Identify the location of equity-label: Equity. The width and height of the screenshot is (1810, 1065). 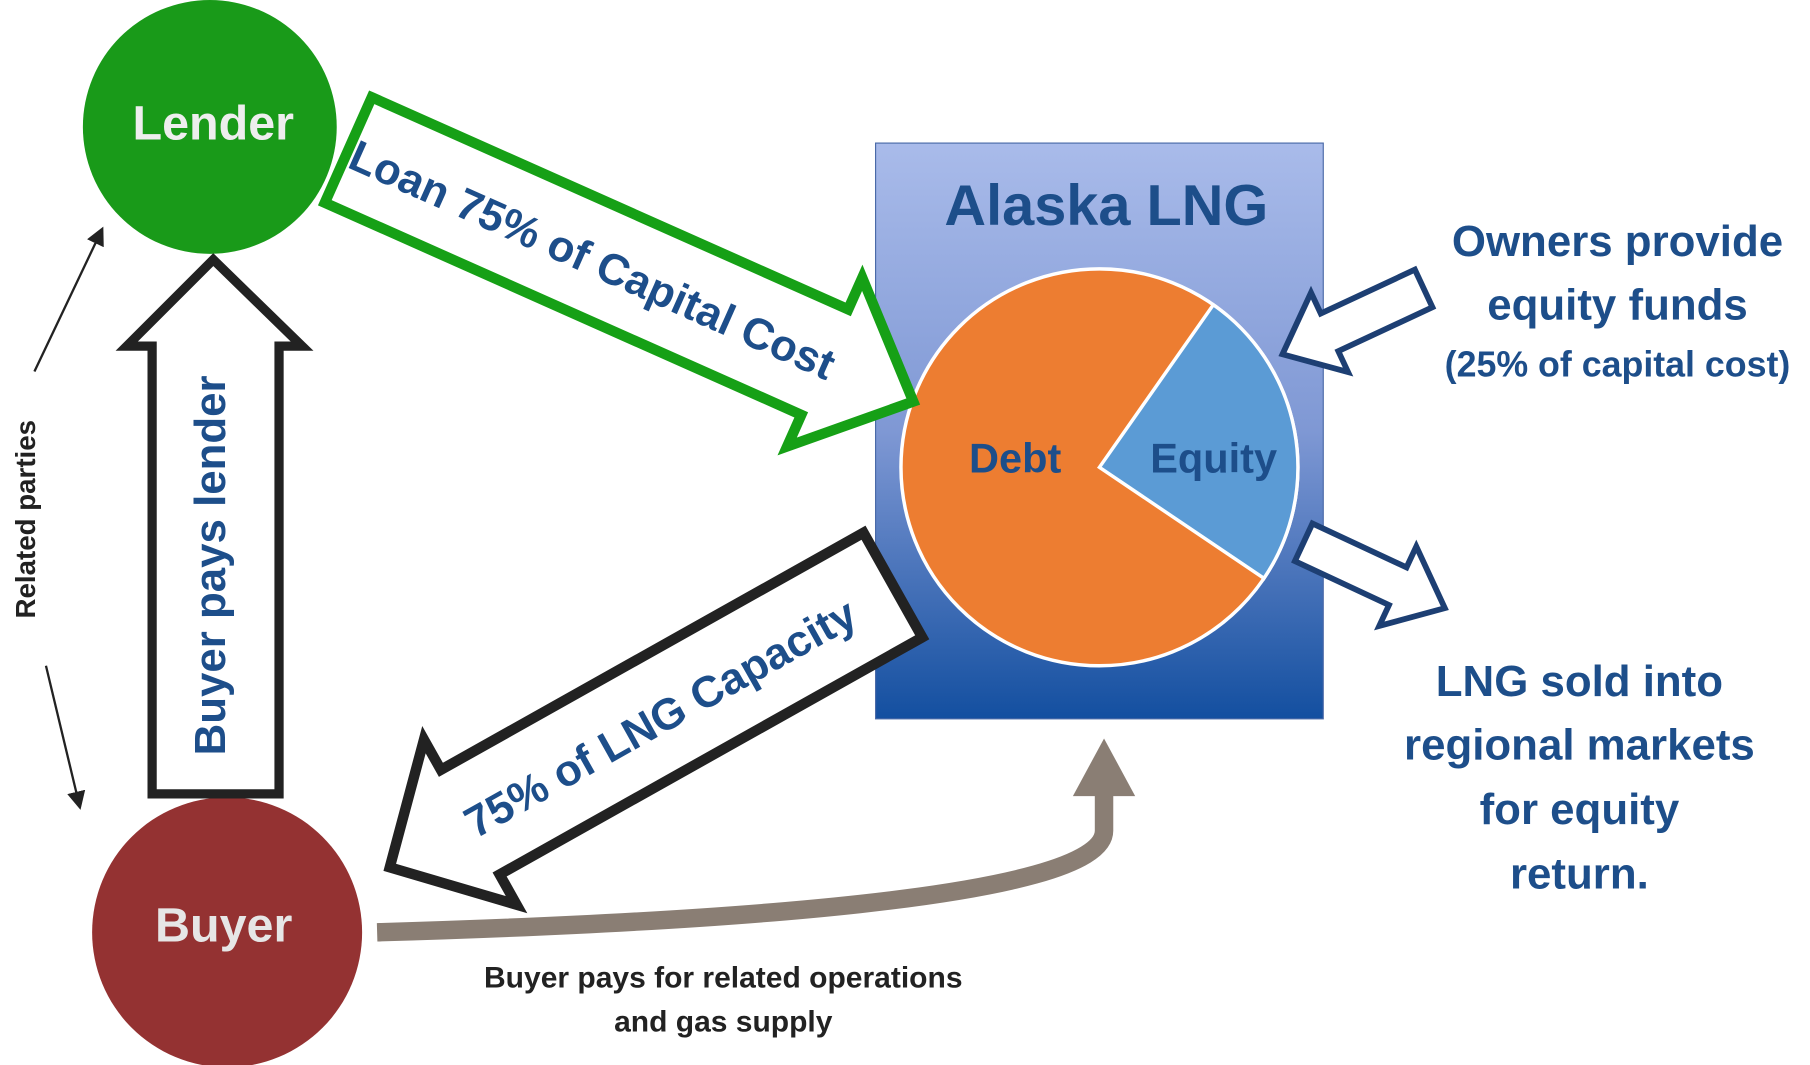
(1213, 458).